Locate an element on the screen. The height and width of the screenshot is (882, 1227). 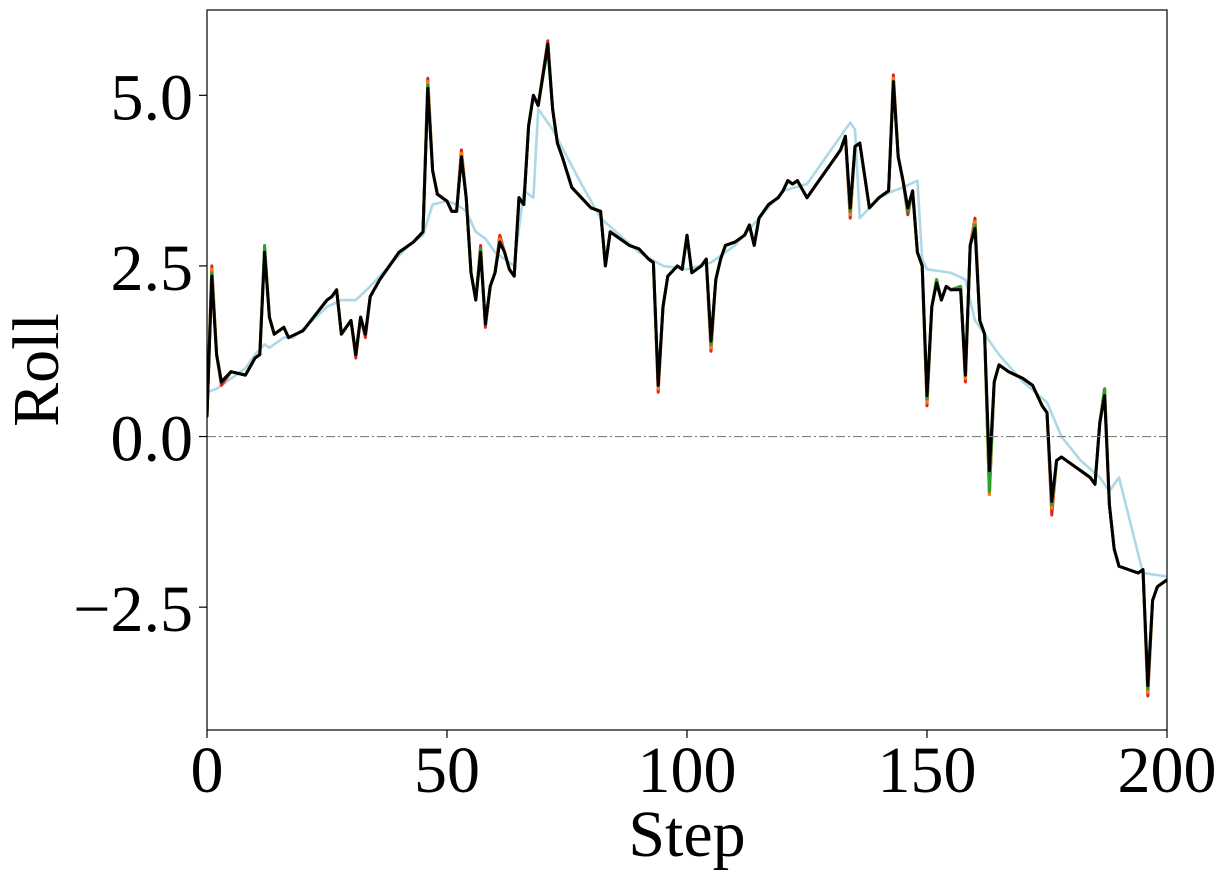
y-tick-label: −2.5 is located at coordinates (133, 609).